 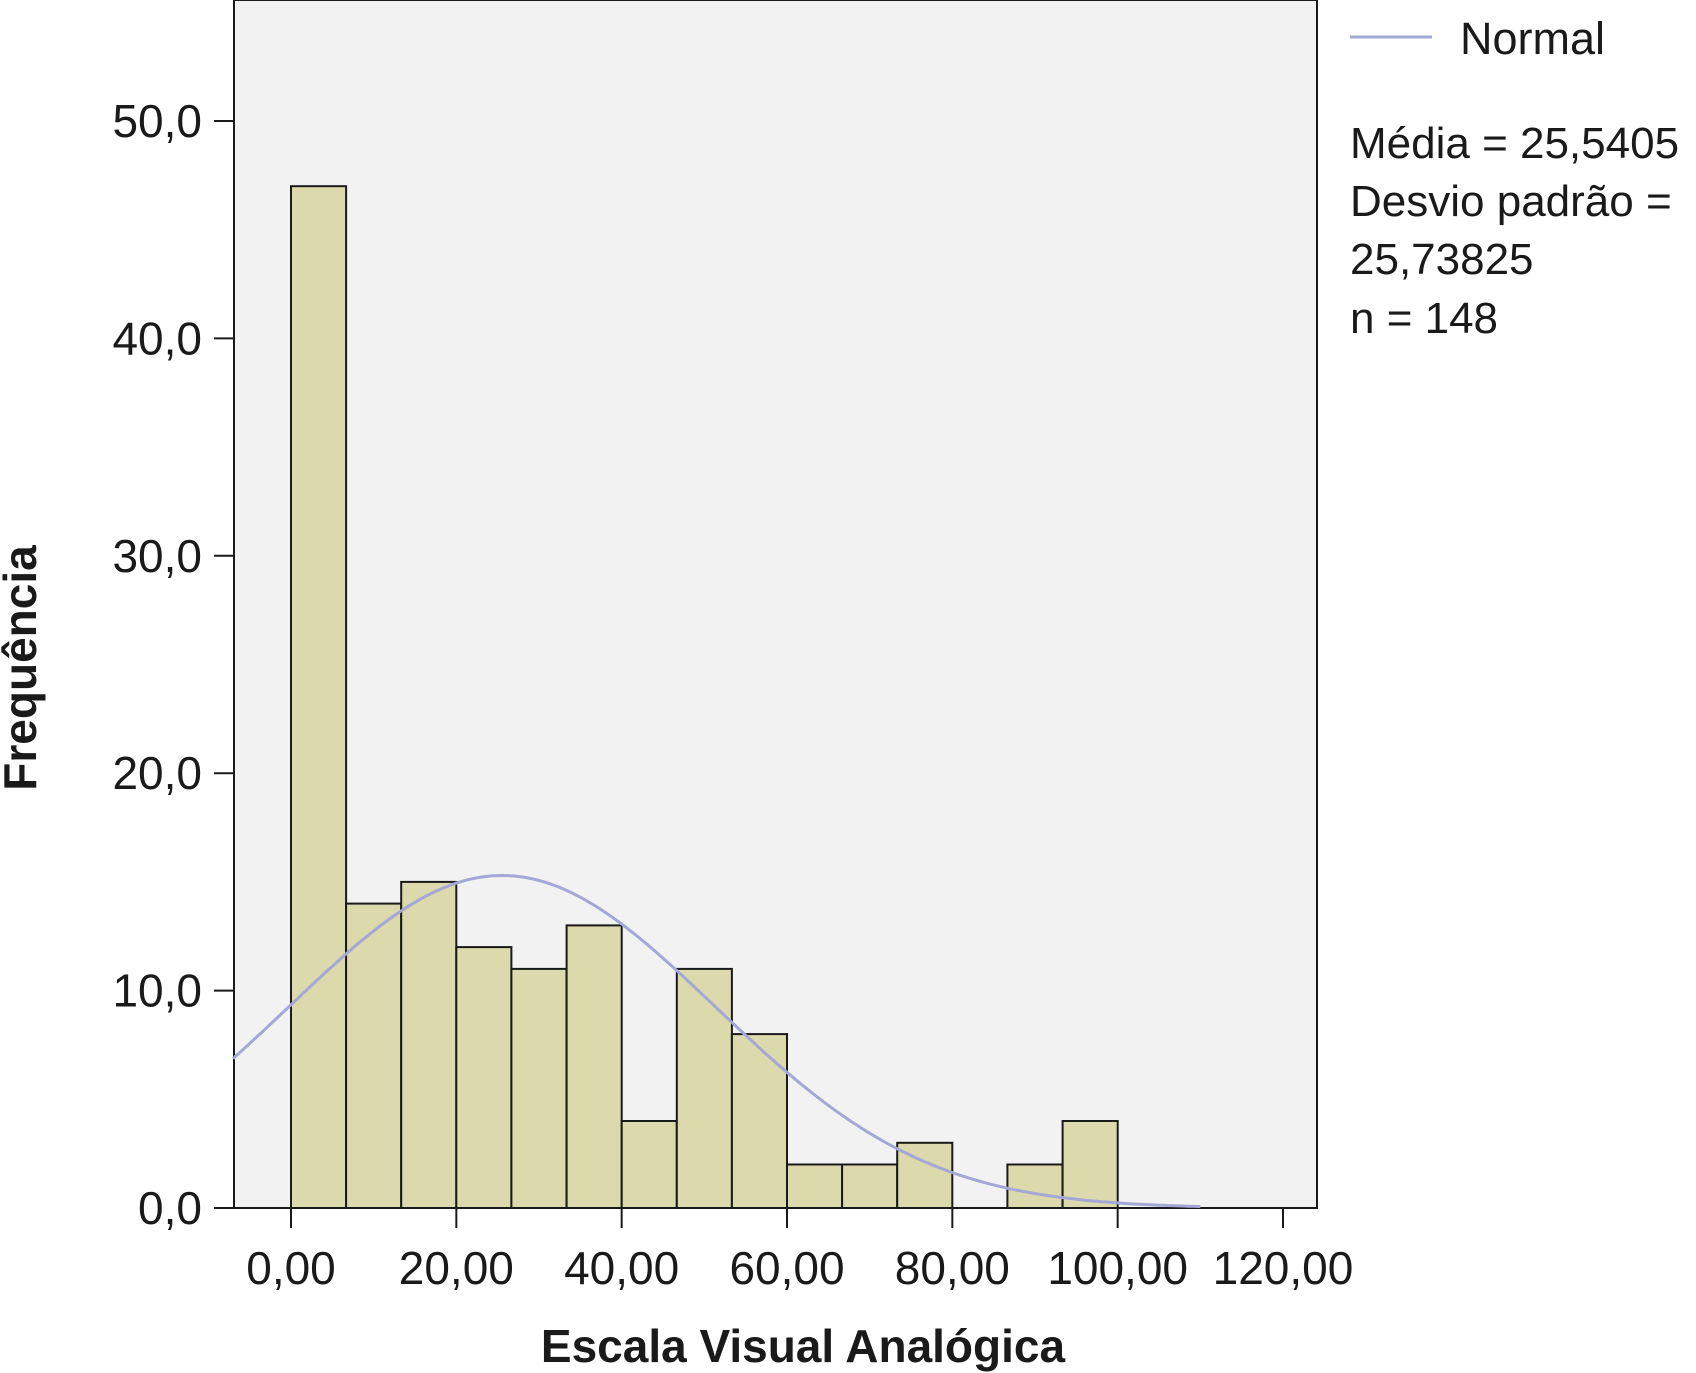 I want to click on x-axis-title: Escala Visual Analógica, so click(x=803, y=1346).